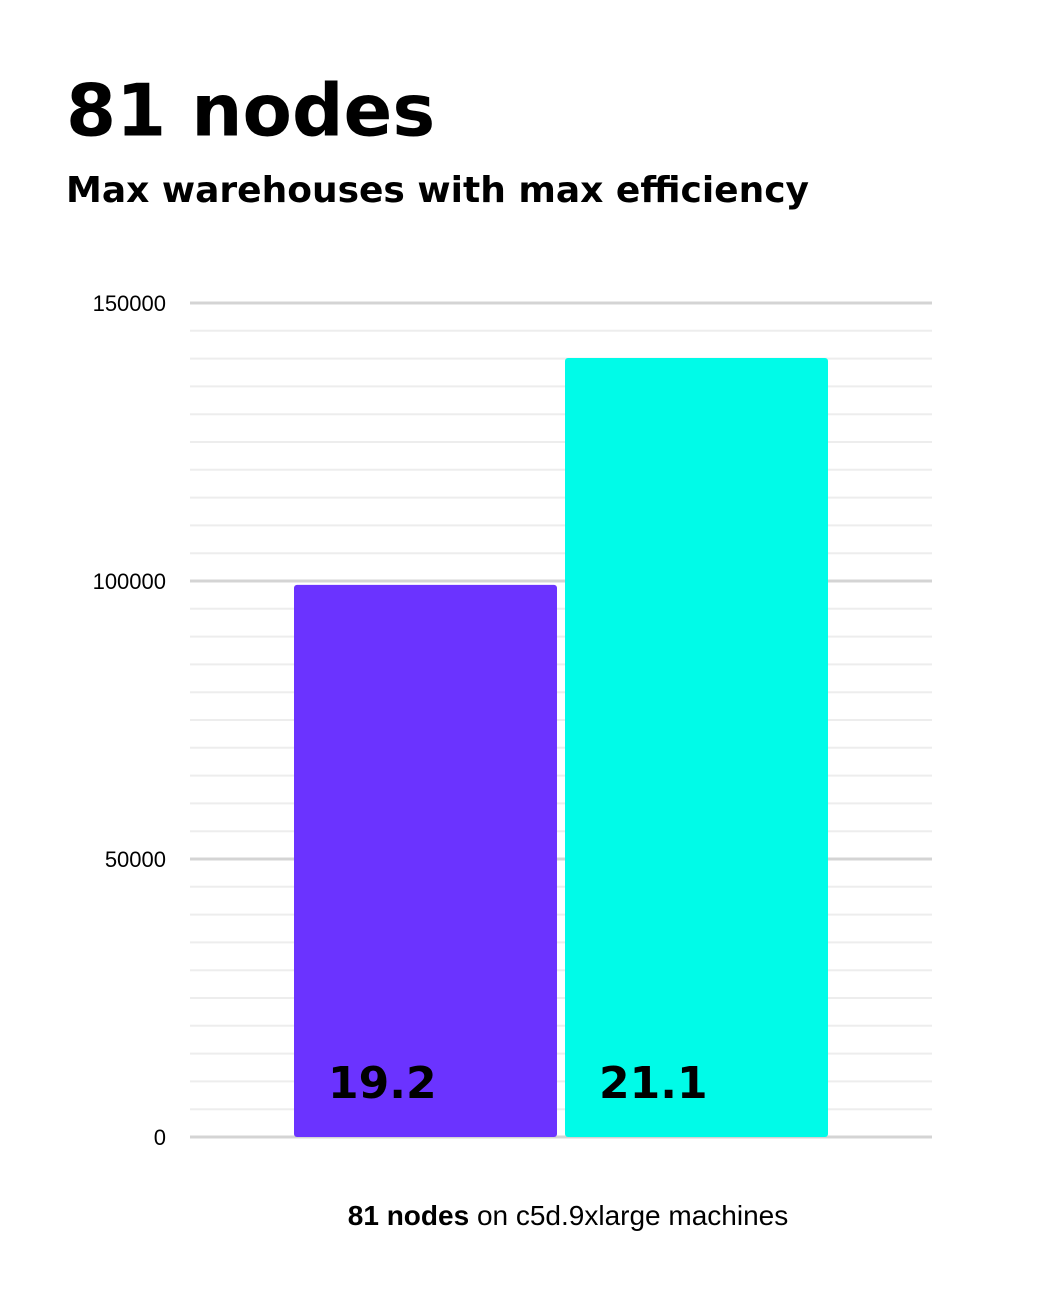 The height and width of the screenshot is (1302, 1042). Describe the element at coordinates (129, 303) in the screenshot. I see `y-tick-label: 150000` at that location.